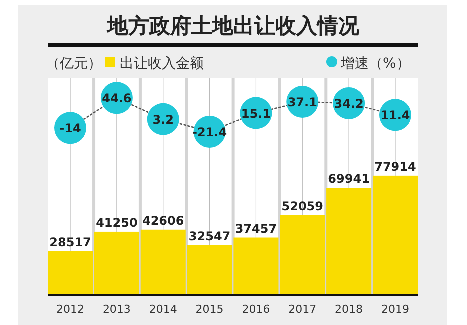  I want to click on data-label: 42606, so click(163, 221).